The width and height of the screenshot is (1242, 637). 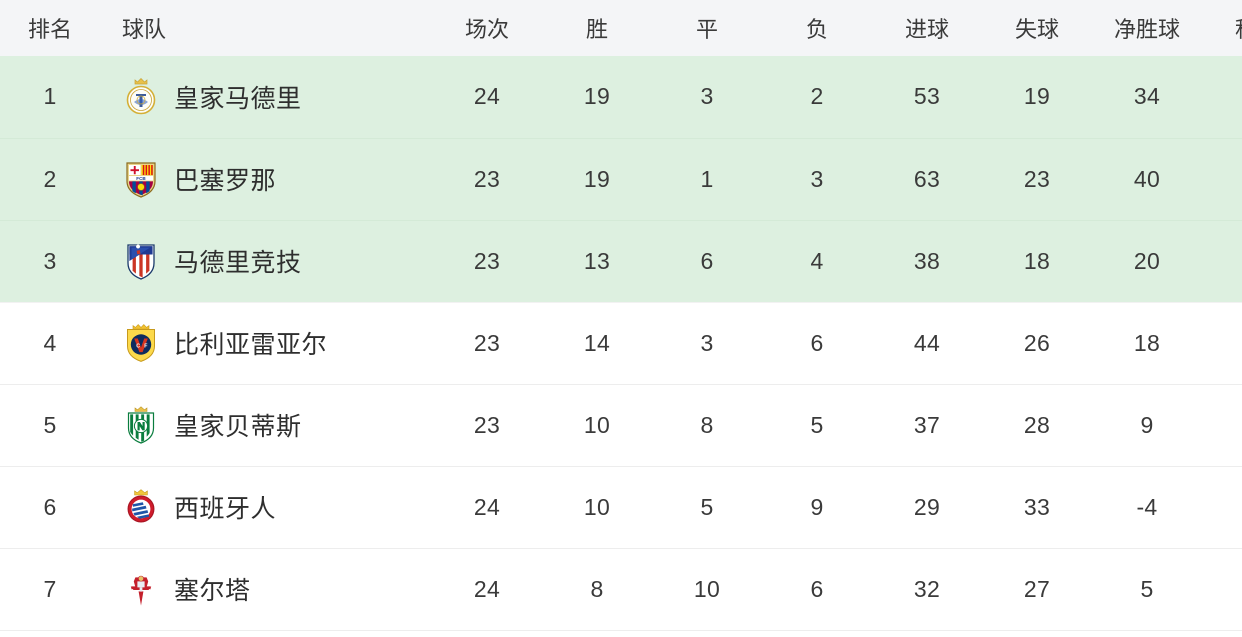 I want to click on cell-team: 塞尔塔, so click(x=266, y=589).